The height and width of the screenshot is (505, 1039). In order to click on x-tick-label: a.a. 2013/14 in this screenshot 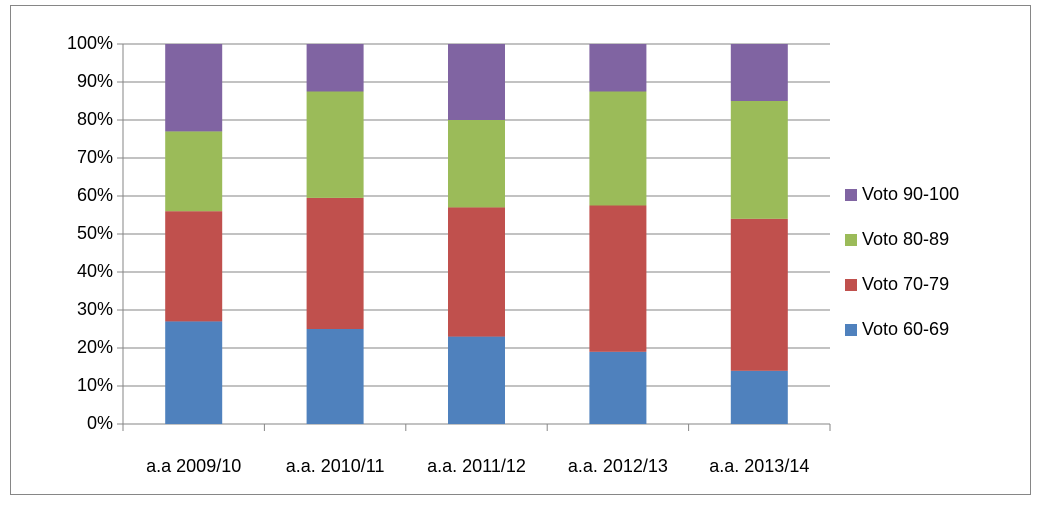, I will do `click(759, 466)`.